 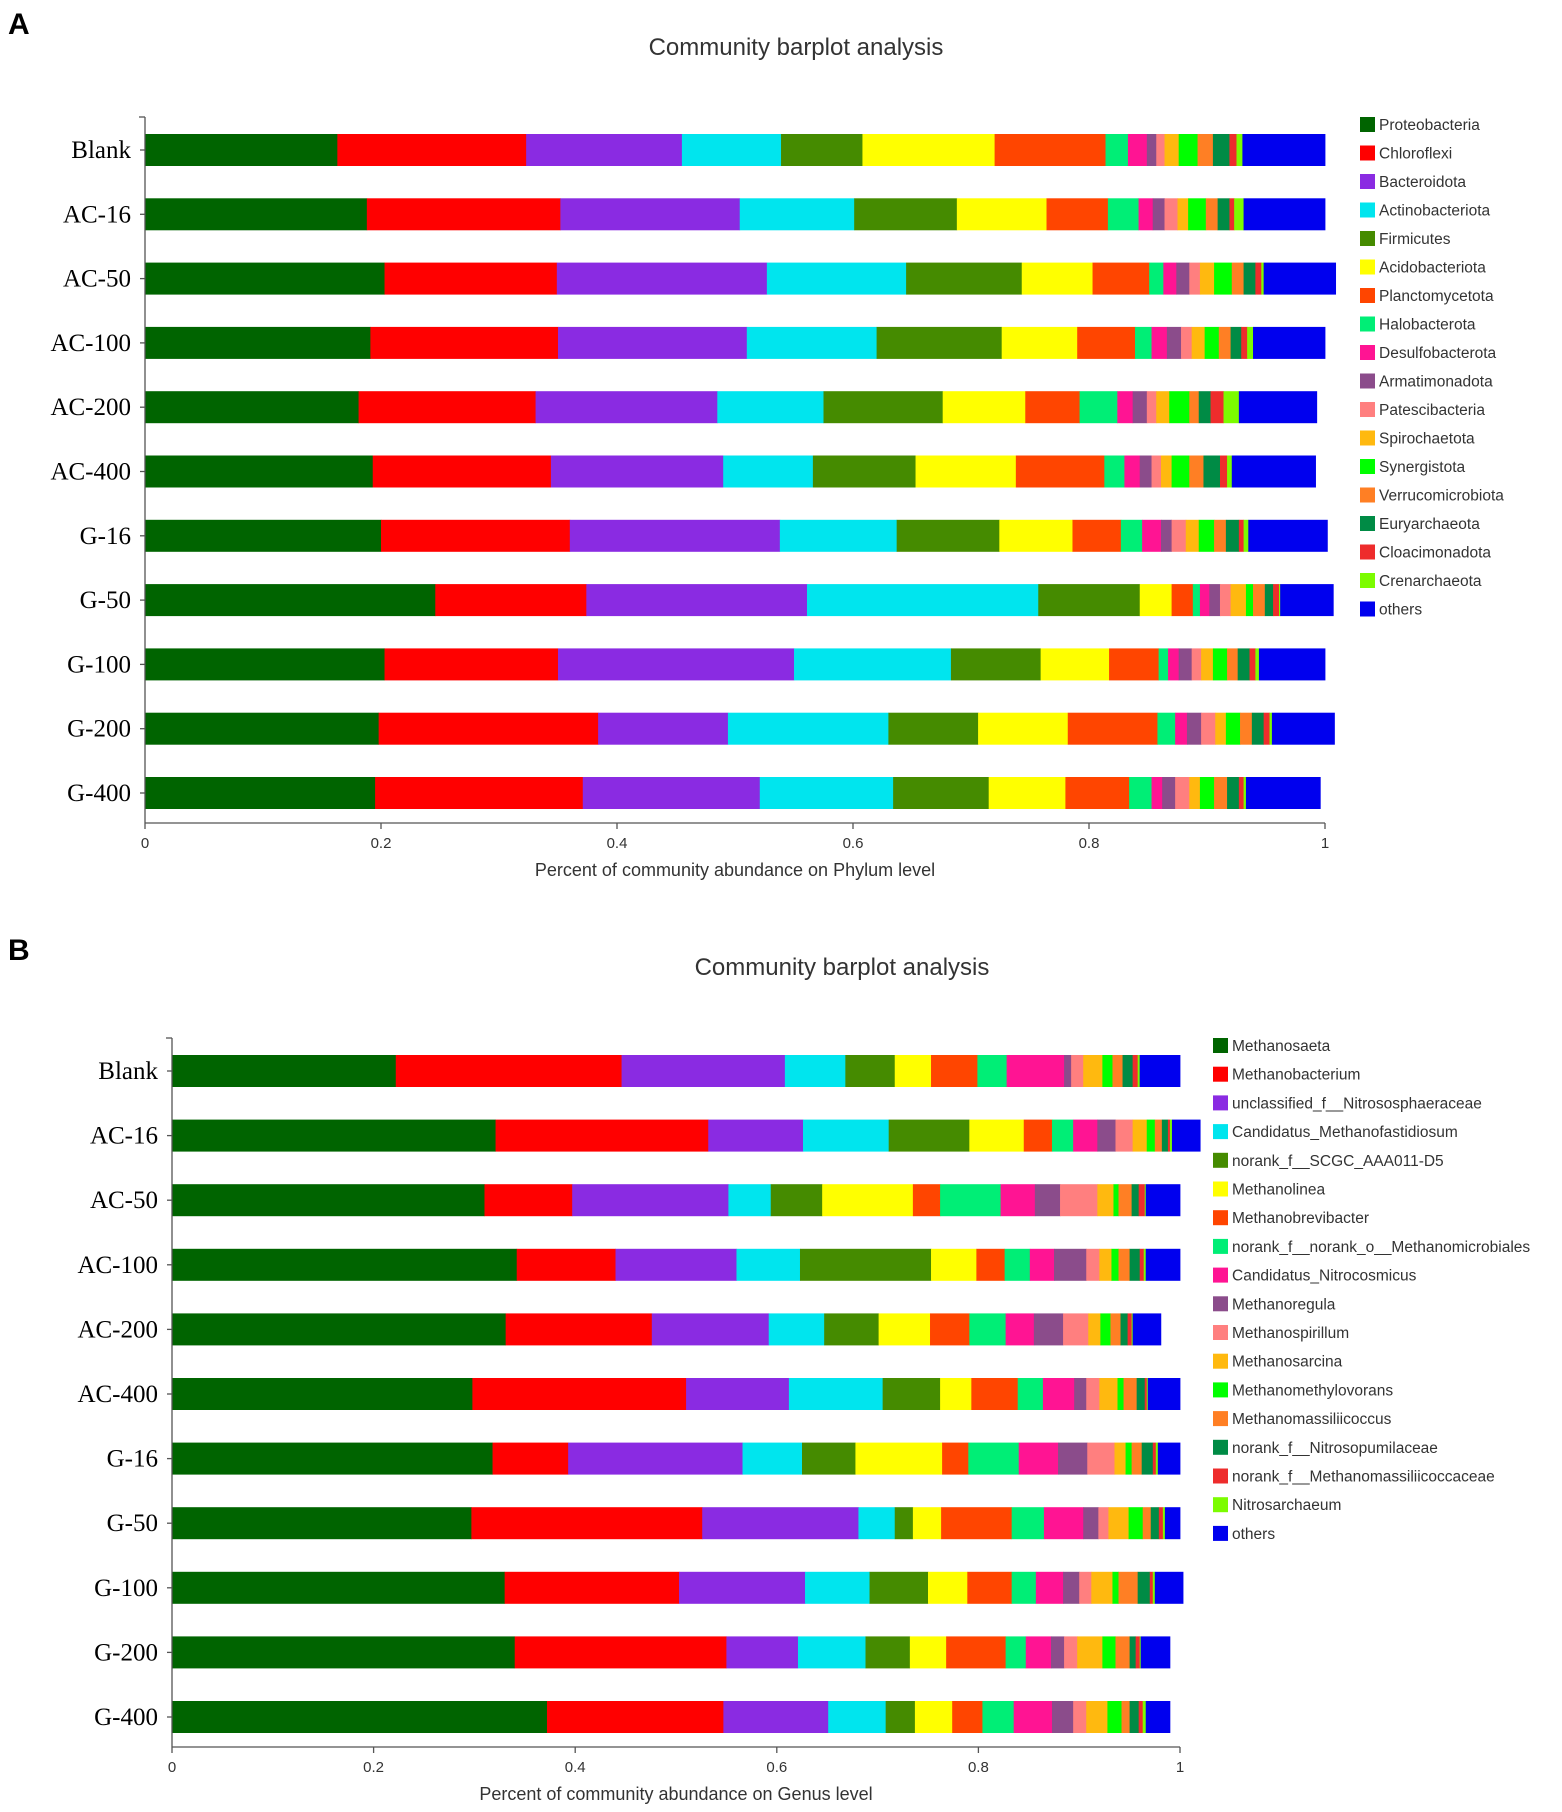 I want to click on category-label-blank: Blank, so click(x=128, y=1071).